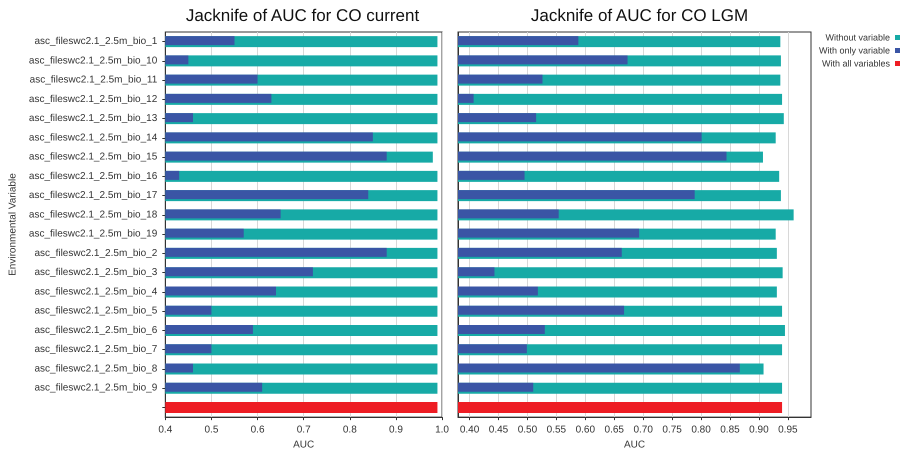  I want to click on x-tick-label: 0.45, so click(498, 430).